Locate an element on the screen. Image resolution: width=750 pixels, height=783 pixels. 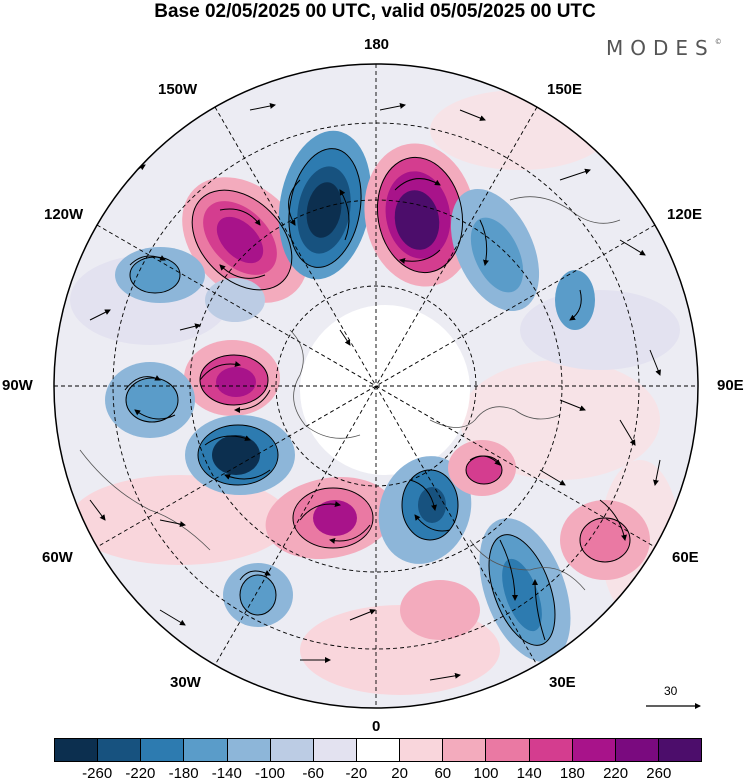
lon-label-120w: 120W is located at coordinates (64, 214).